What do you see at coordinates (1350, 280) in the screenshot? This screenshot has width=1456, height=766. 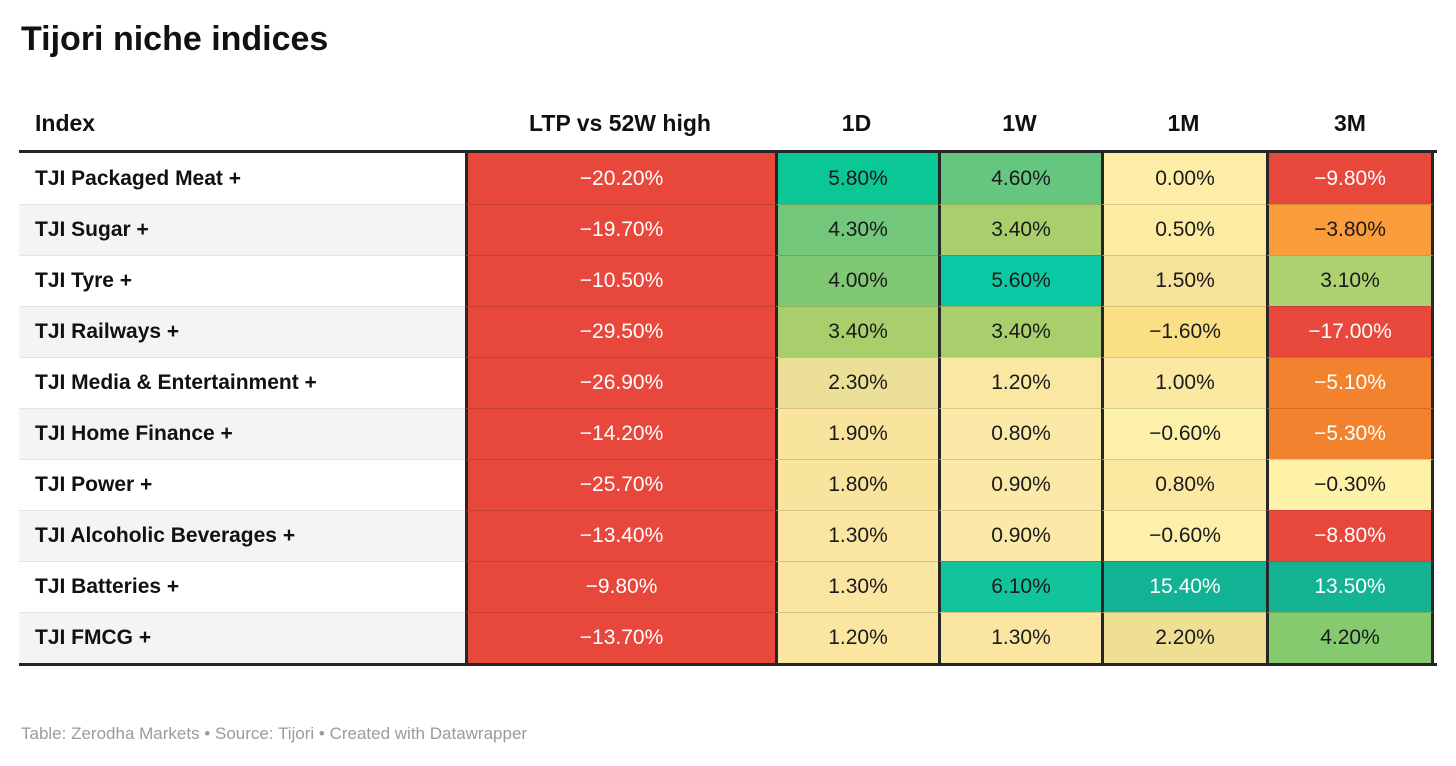 I see `value-cell: 3.10%` at bounding box center [1350, 280].